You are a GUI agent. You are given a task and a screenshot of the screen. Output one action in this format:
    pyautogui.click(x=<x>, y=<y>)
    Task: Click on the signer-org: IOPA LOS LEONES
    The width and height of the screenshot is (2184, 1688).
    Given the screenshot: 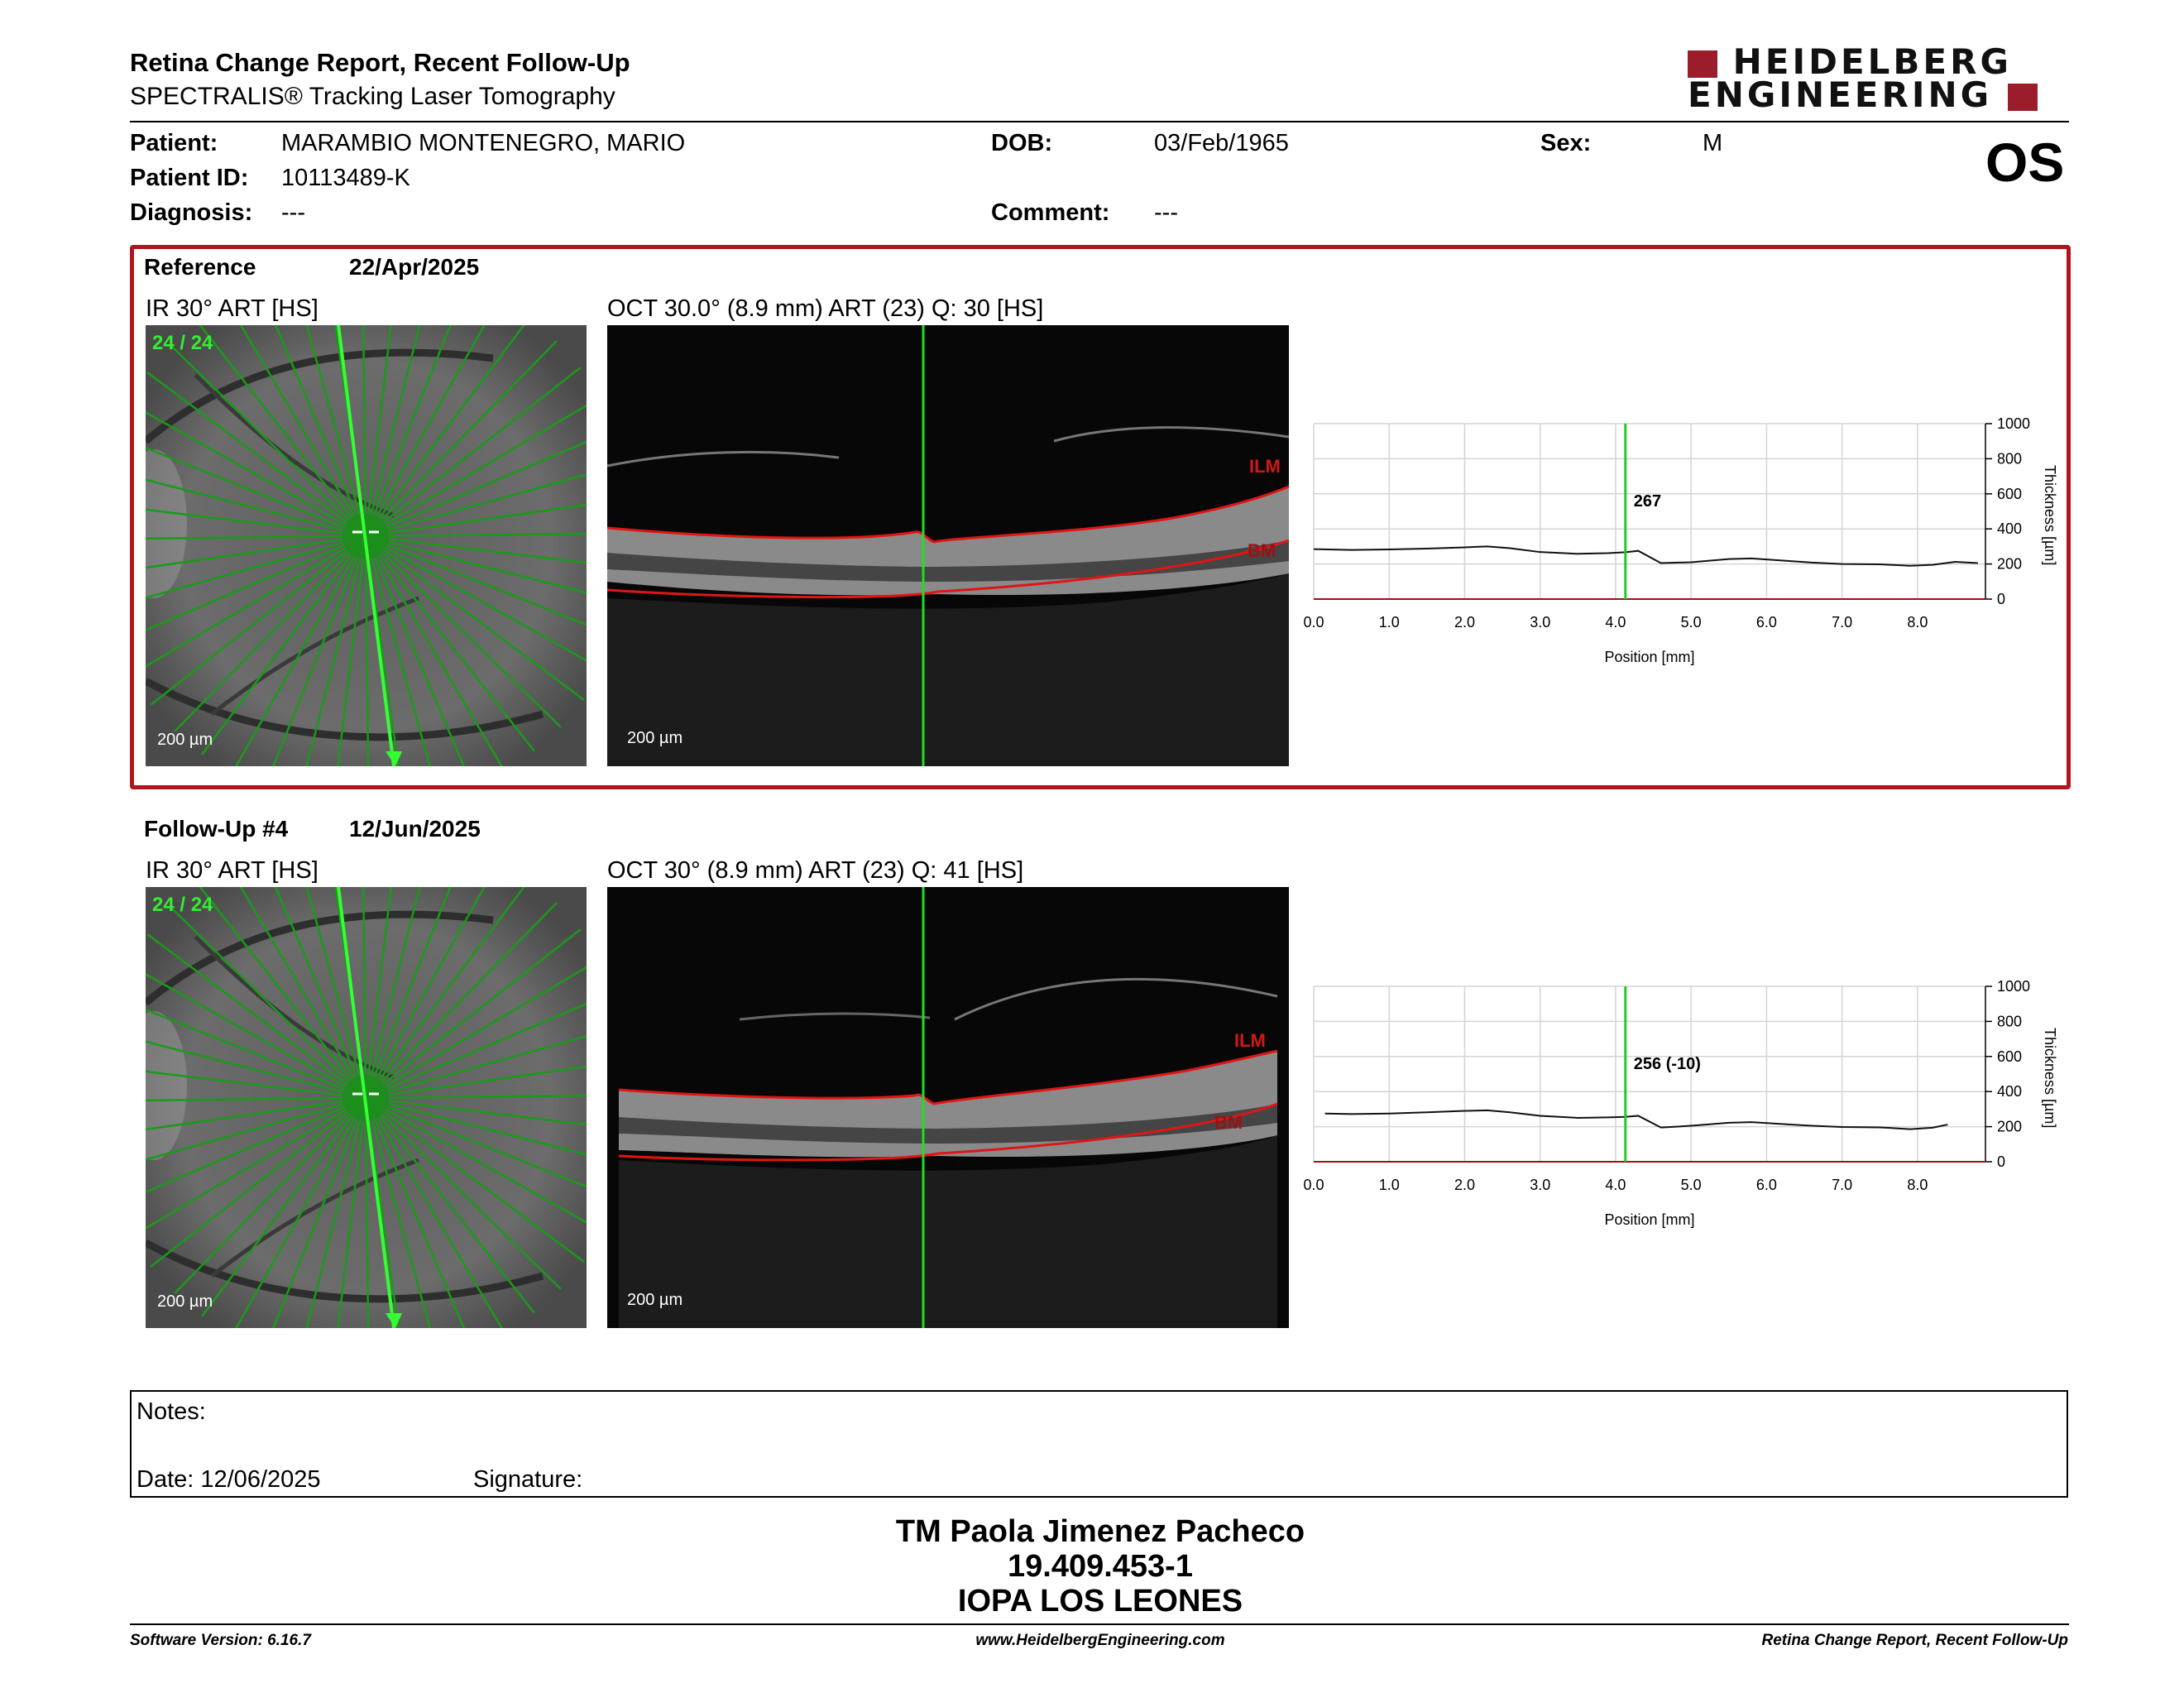 What is the action you would take?
    pyautogui.click(x=1100, y=1601)
    